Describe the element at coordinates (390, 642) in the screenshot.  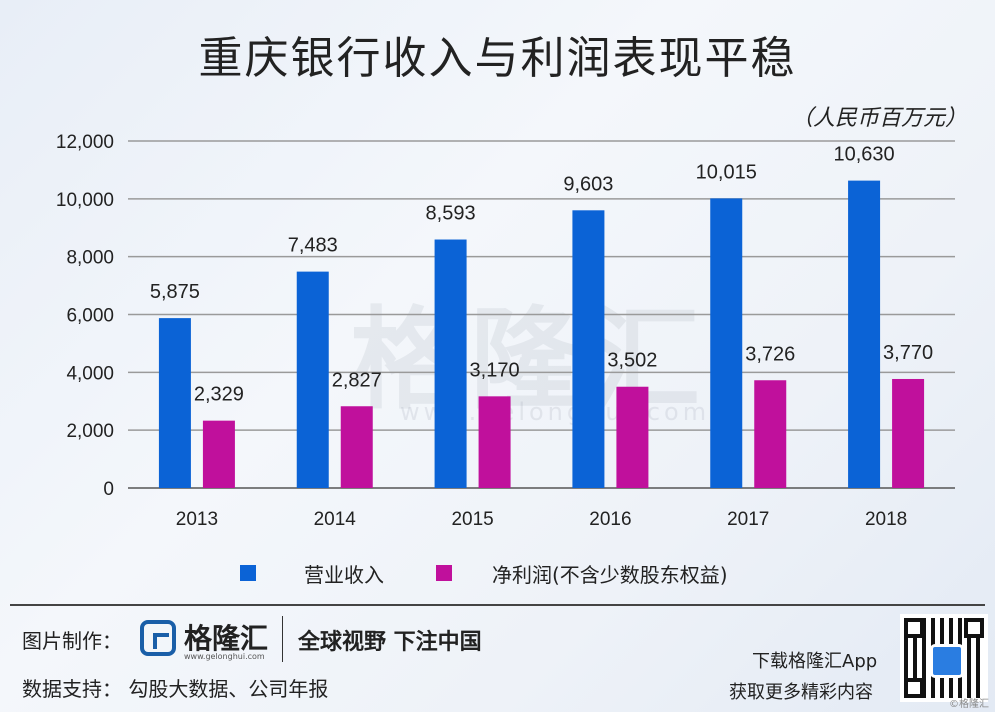
I see `slogan: 全球视野 下注中国` at that location.